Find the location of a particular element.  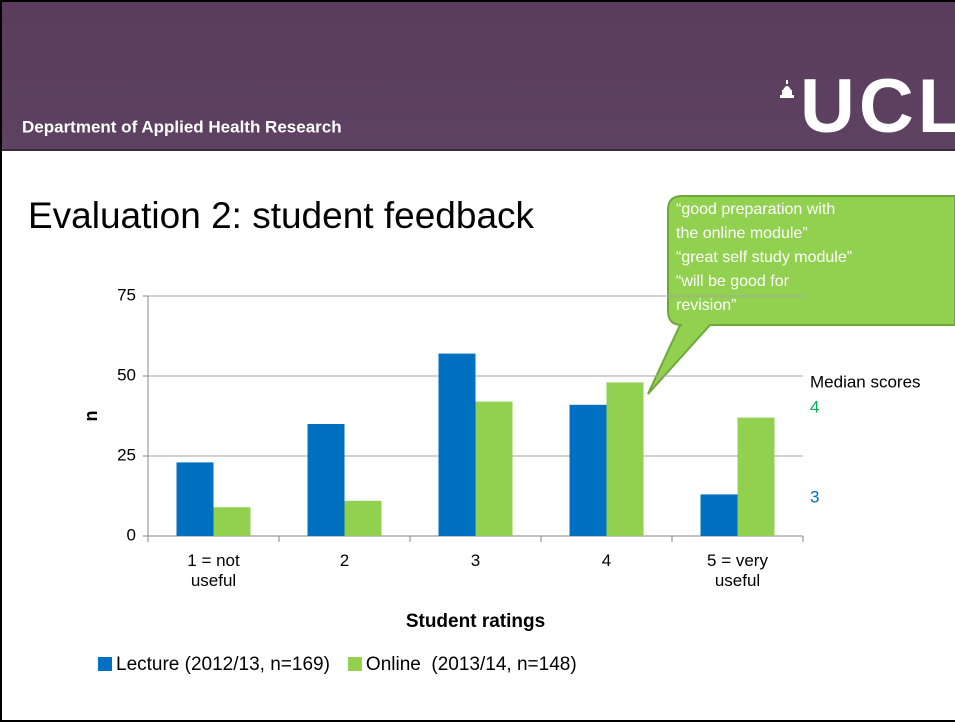

x-tick-label: 2 is located at coordinates (344, 560).